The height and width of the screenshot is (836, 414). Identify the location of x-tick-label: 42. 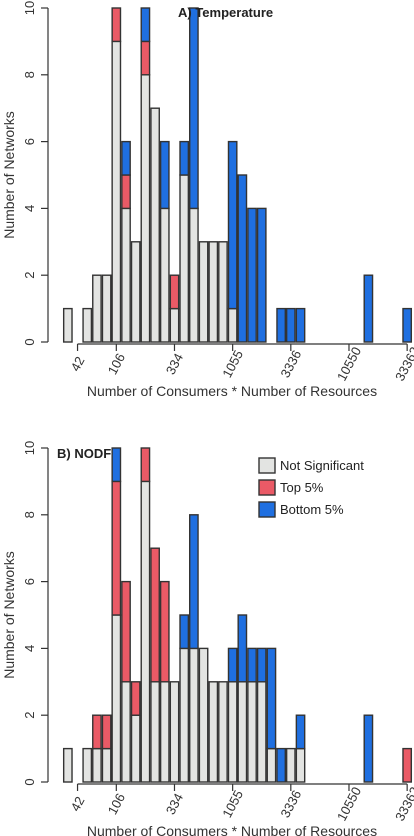
(78, 804).